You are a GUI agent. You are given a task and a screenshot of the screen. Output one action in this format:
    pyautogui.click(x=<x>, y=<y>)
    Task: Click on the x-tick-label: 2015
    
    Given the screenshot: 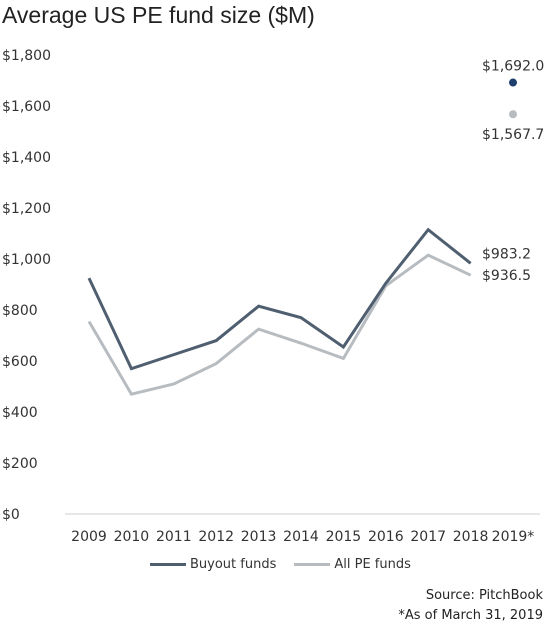 What is the action you would take?
    pyautogui.click(x=344, y=537)
    